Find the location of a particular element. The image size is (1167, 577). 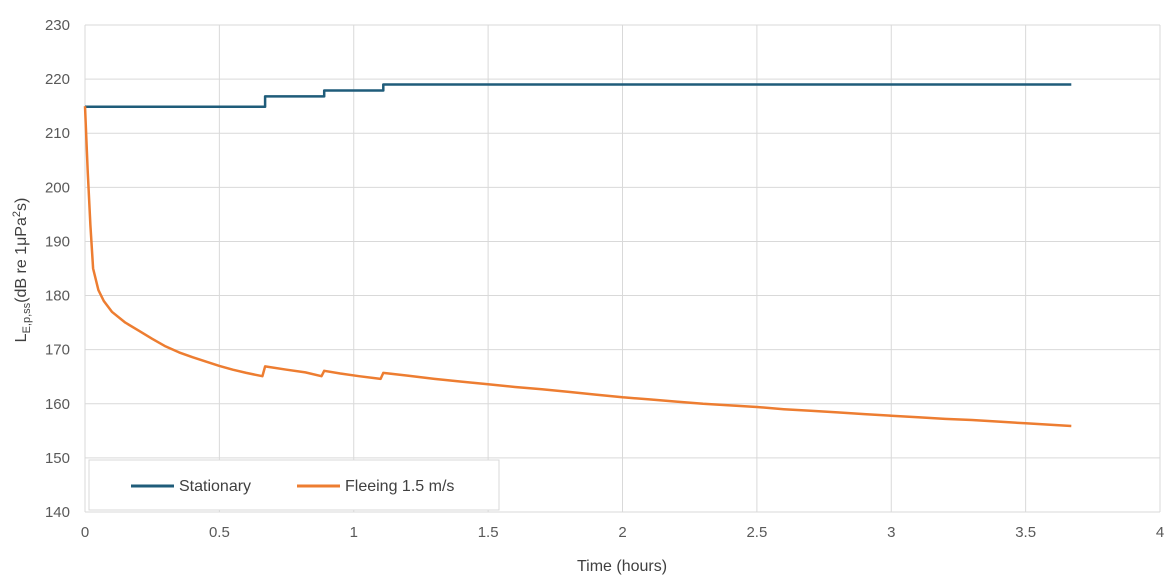

y-tick-label: 210 is located at coordinates (57, 133).